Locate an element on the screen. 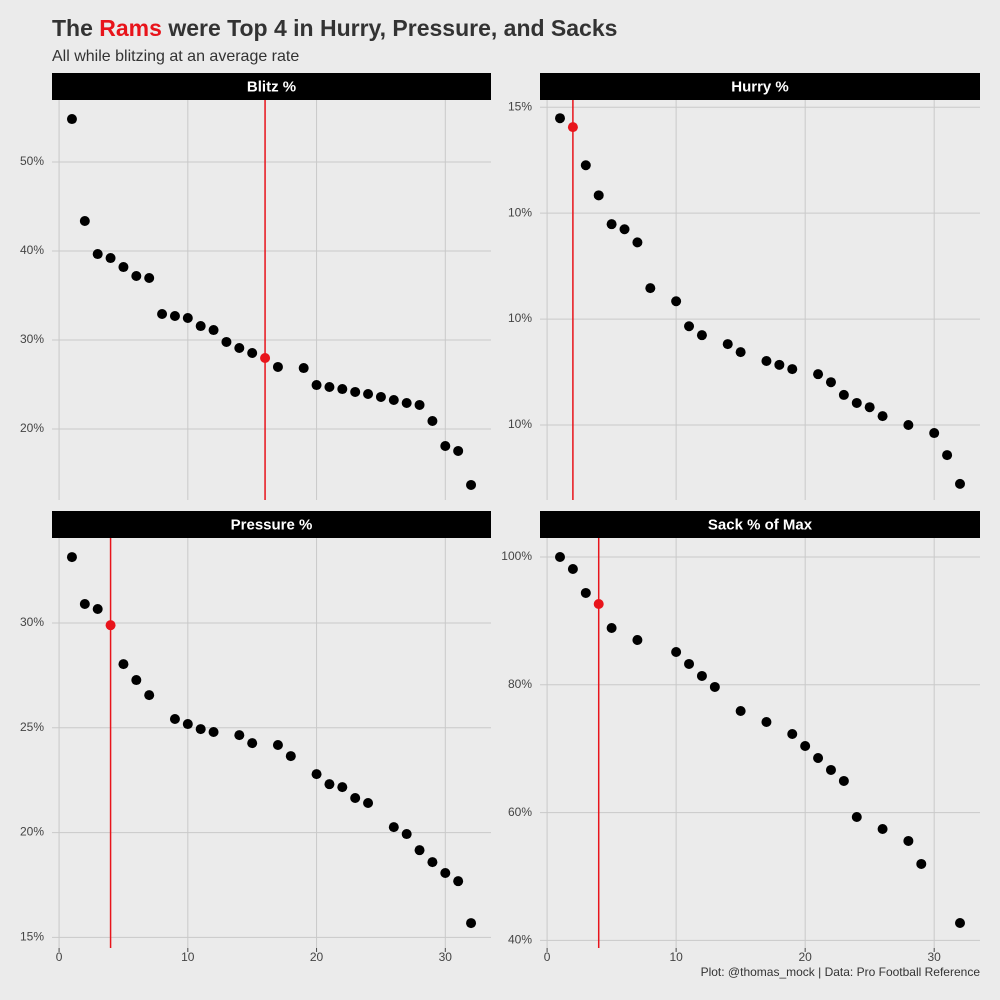  facet-title: Pressure % is located at coordinates (272, 524).